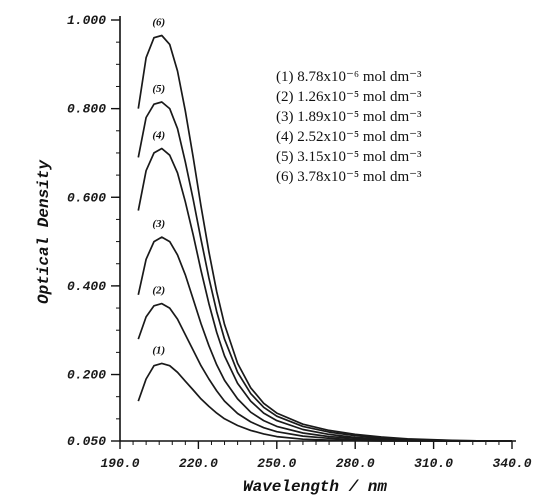 The height and width of the screenshot is (497, 552). What do you see at coordinates (86, 375) in the screenshot?
I see `y-tick-label: 0.200` at bounding box center [86, 375].